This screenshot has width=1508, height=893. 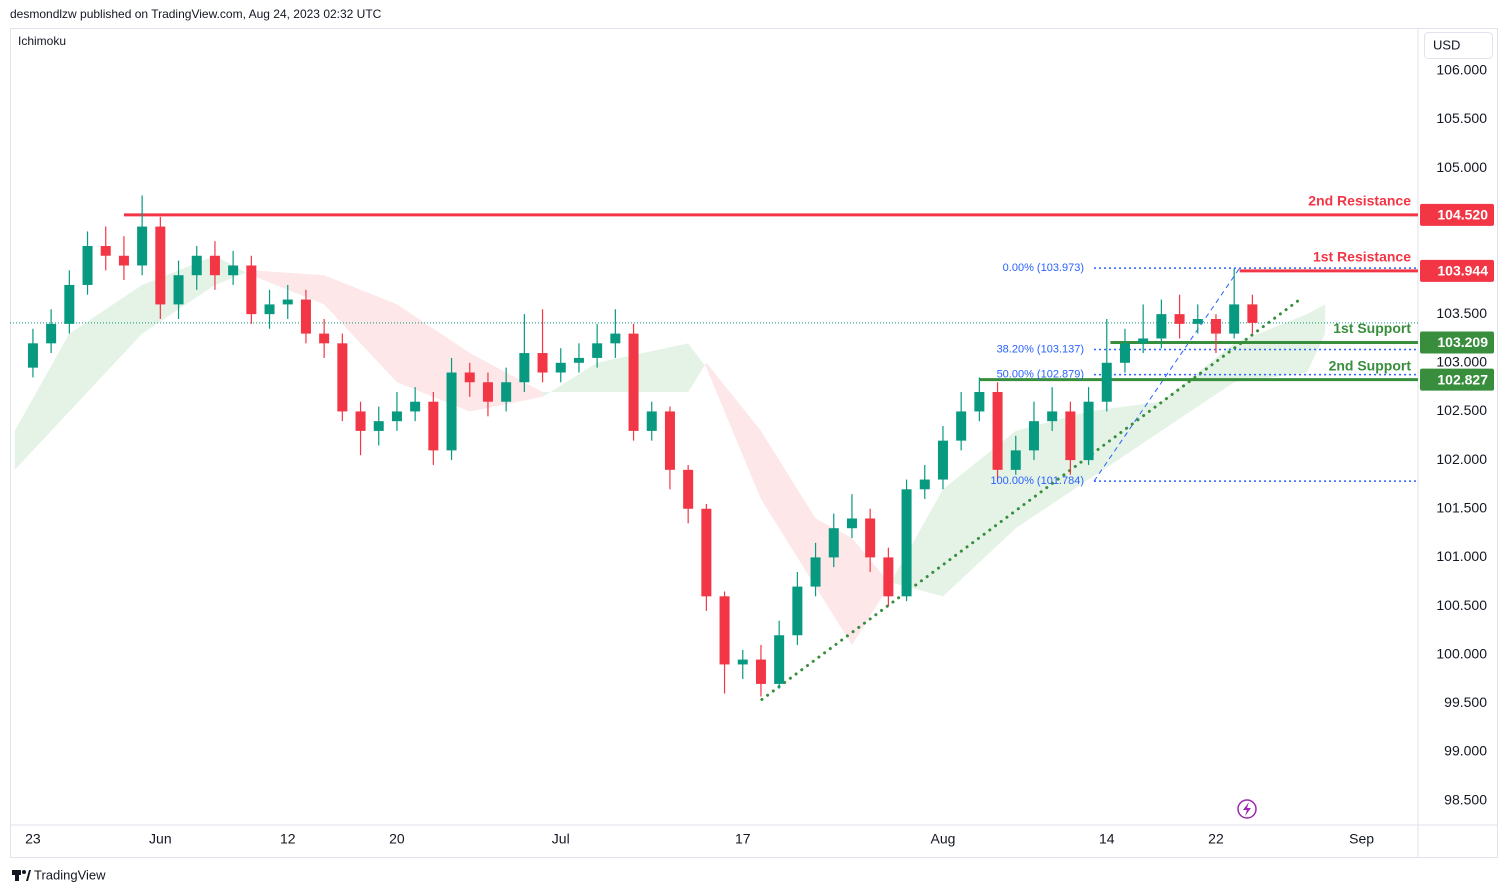 I want to click on y-tick-label: 102.000, so click(x=1461, y=459).